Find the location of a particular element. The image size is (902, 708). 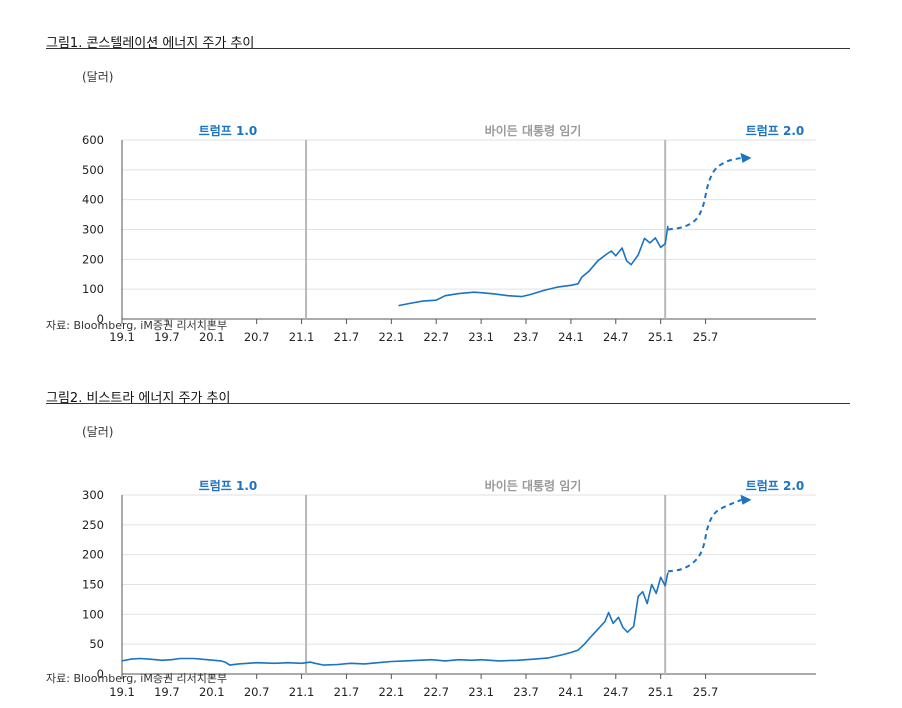

y-tick-label: 500 is located at coordinates (93, 170).